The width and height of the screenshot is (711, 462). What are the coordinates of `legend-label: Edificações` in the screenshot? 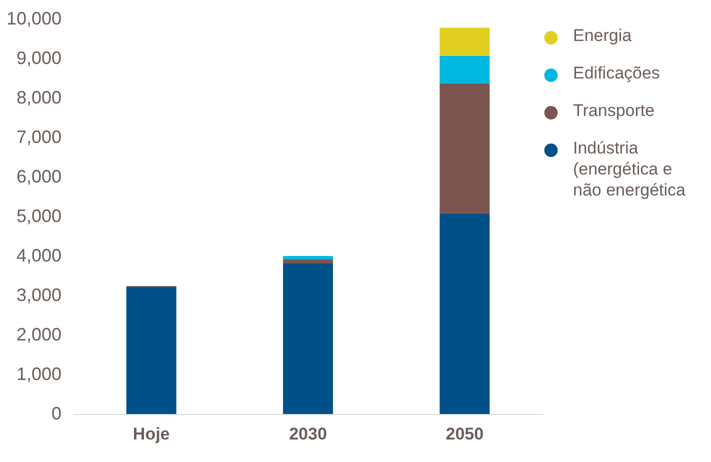 It's located at (616, 72).